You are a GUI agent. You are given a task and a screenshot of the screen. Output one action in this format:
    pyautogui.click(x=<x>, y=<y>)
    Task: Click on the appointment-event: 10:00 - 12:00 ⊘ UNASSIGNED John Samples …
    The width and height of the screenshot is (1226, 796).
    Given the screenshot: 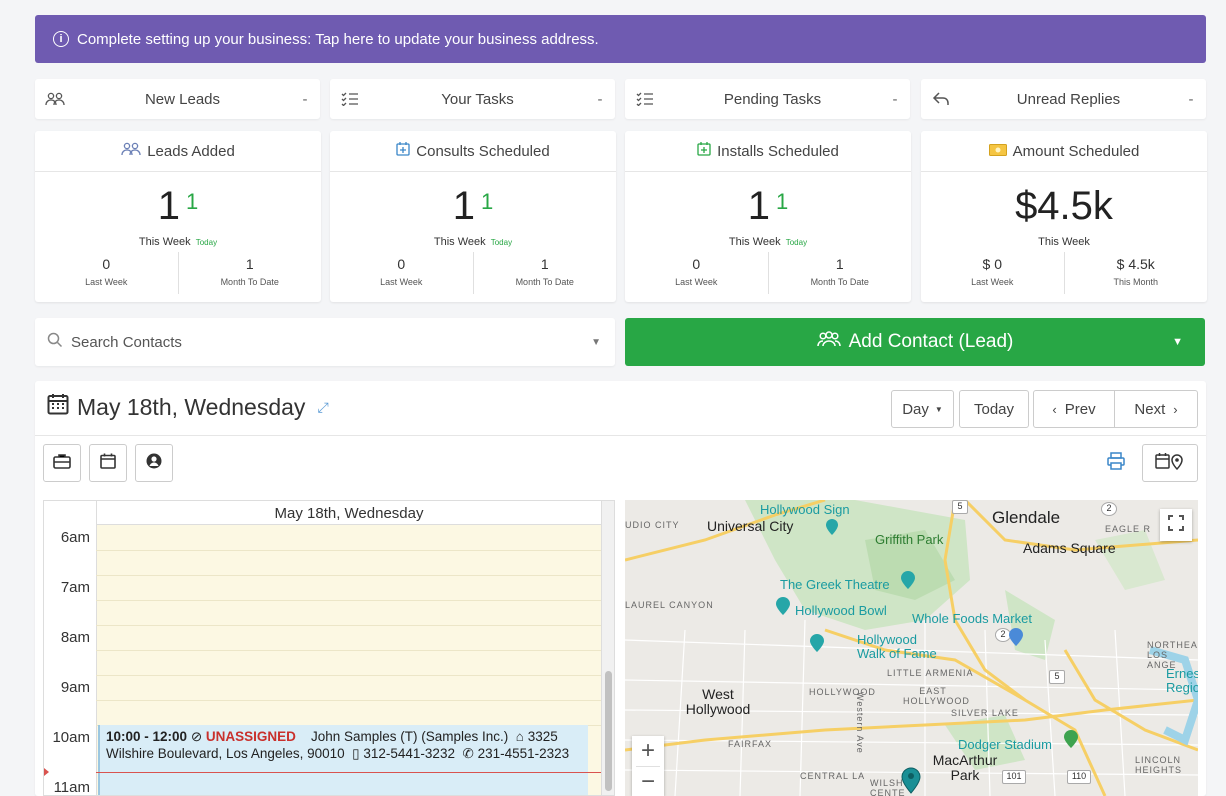 What is the action you would take?
    pyautogui.click(x=343, y=760)
    